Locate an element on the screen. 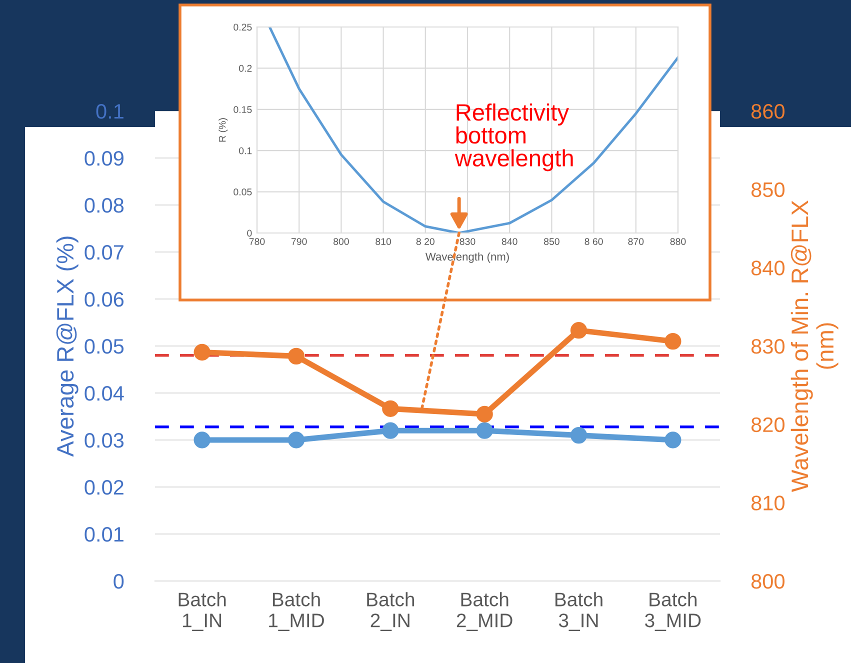 The height and width of the screenshot is (663, 851). x-tick-label: Batch 1_IN is located at coordinates (202, 612).